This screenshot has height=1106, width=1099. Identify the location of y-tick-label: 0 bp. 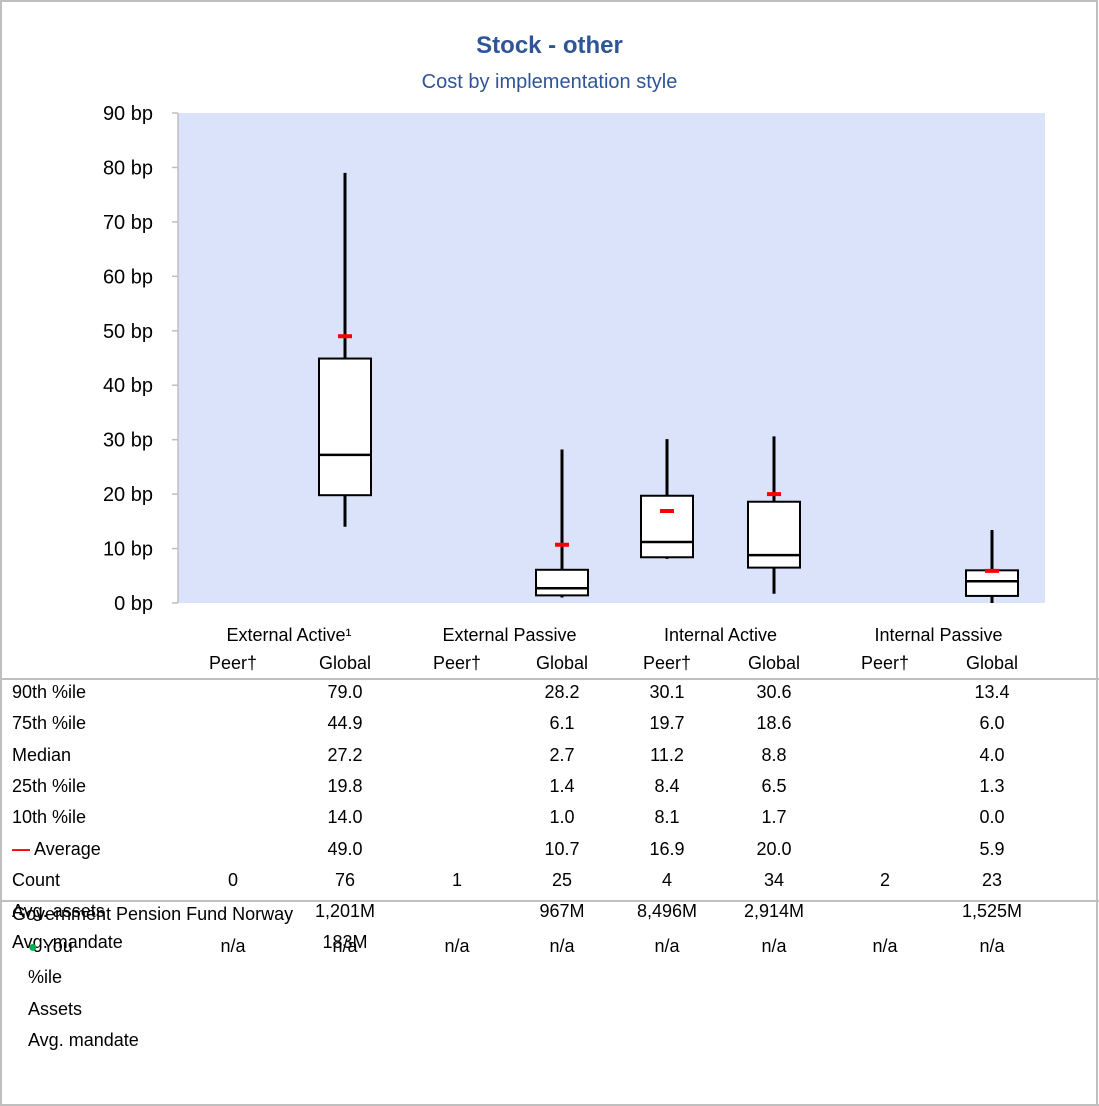
(133, 604).